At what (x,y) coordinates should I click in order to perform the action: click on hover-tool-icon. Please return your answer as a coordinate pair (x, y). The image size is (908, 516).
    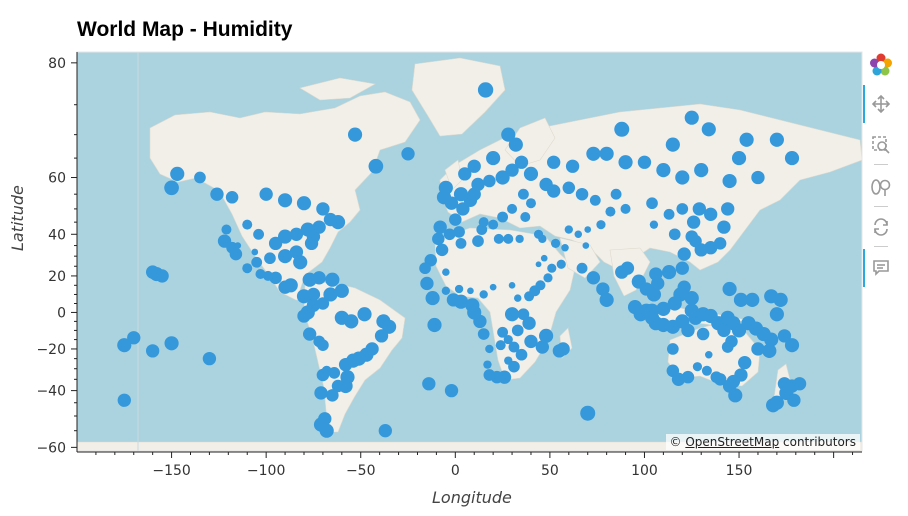
    Looking at the image, I should click on (878, 268).